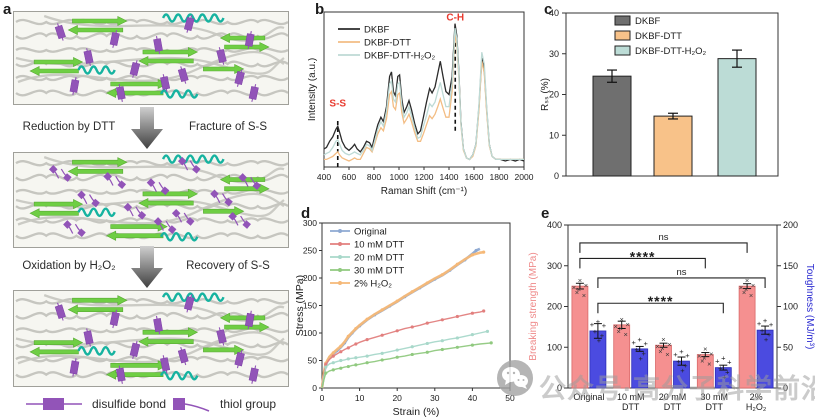 The image size is (815, 419). I want to click on wechat-logo-icon, so click(515, 378).